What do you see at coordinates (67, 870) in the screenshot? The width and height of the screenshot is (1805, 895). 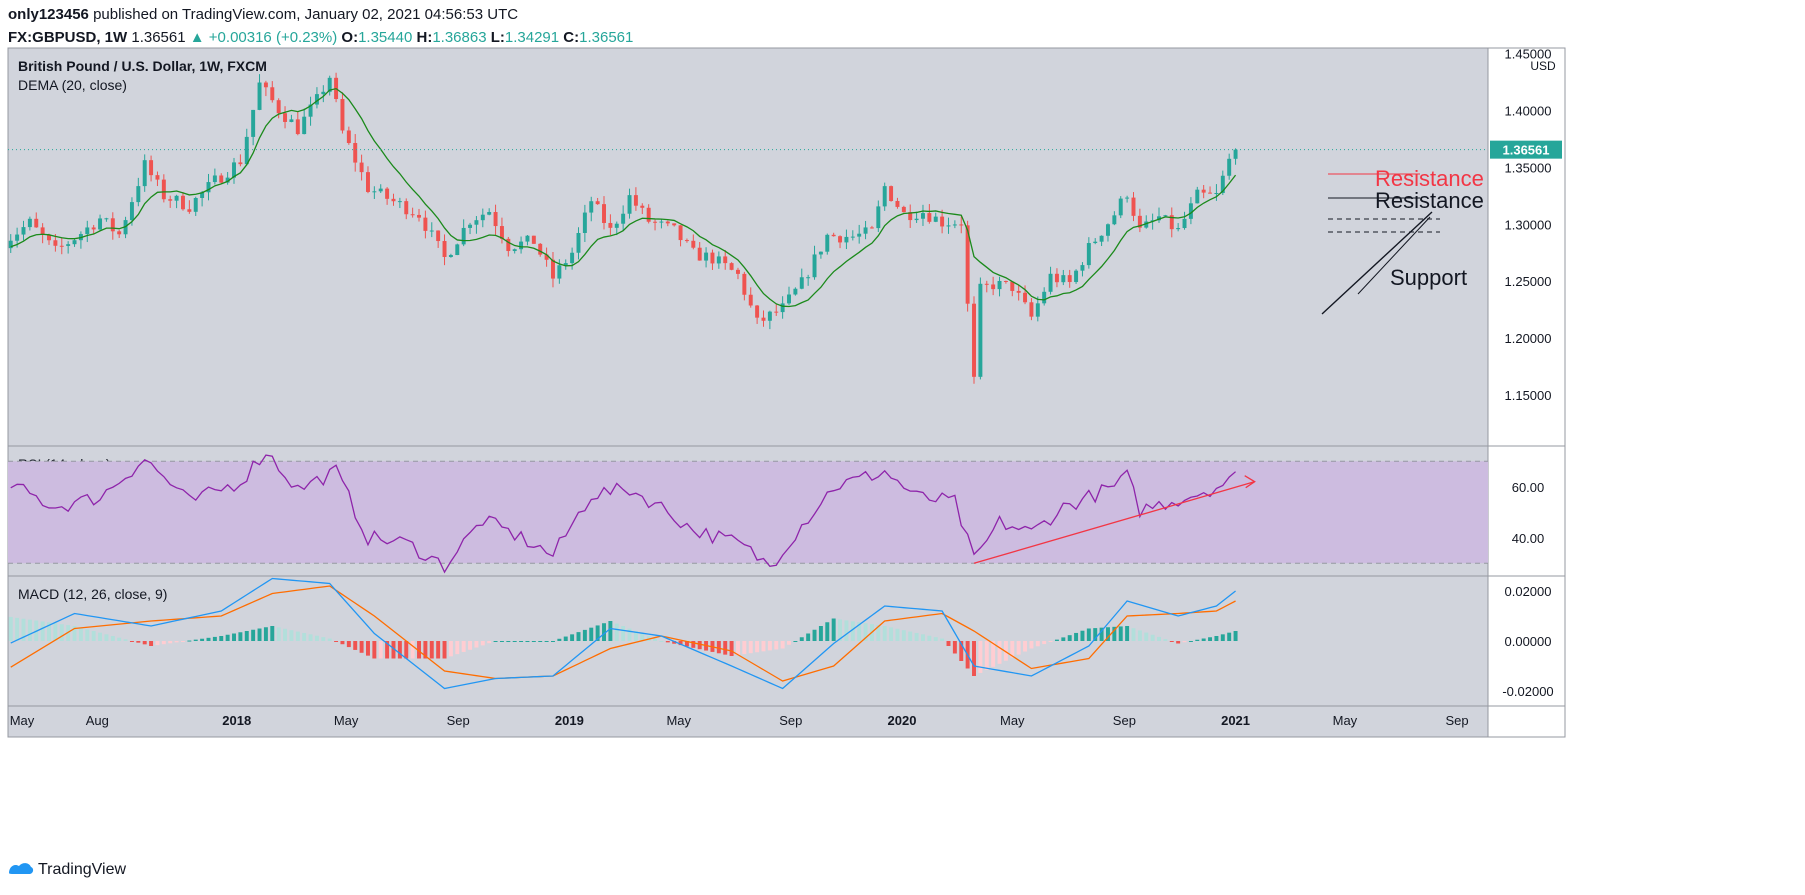 I see `tradingview-brand: TradingView` at bounding box center [67, 870].